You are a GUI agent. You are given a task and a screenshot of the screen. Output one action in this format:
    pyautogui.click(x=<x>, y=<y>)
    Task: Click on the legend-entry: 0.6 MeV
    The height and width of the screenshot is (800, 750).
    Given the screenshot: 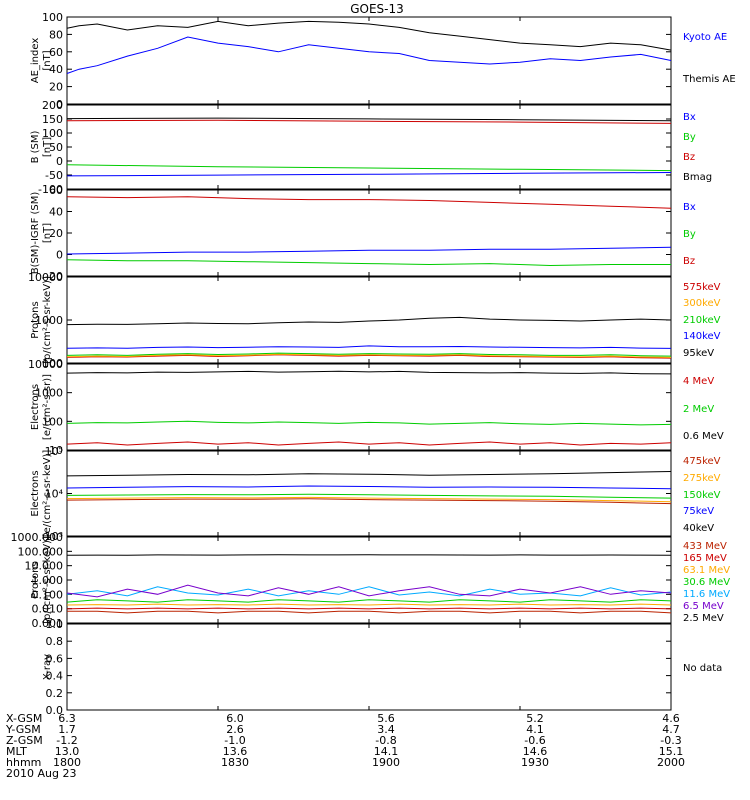 What is the action you would take?
    pyautogui.click(x=703, y=436)
    